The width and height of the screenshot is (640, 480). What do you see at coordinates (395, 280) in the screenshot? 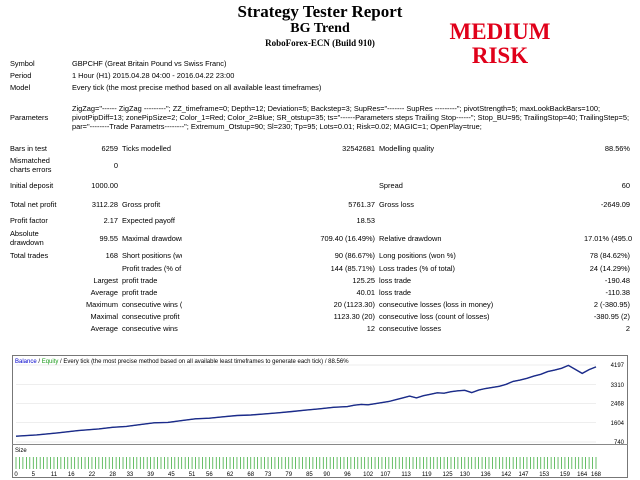
I see `largest-loss-label: loss trade` at bounding box center [395, 280].